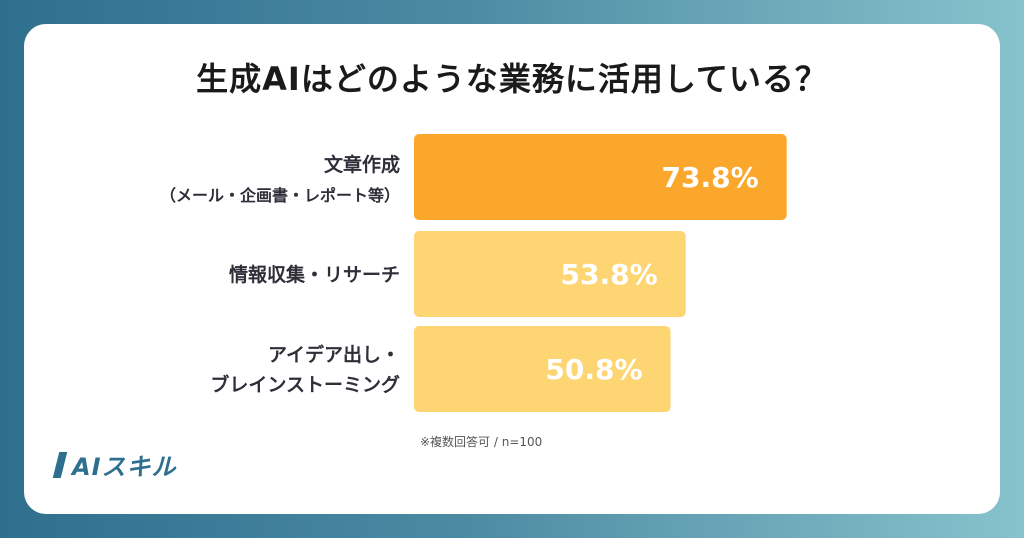 This screenshot has width=1024, height=538. What do you see at coordinates (710, 177) in the screenshot?
I see `value-label: 73.8%` at bounding box center [710, 177].